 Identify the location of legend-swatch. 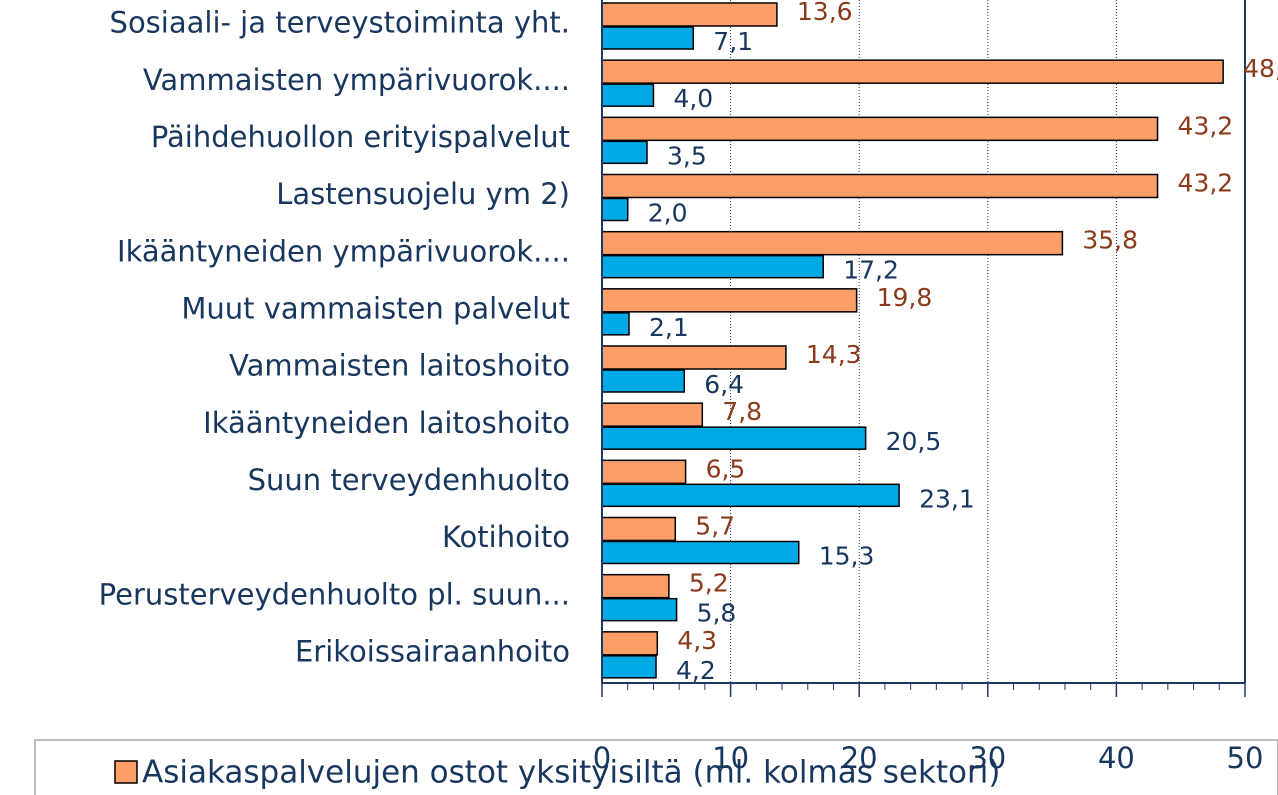
(126, 772).